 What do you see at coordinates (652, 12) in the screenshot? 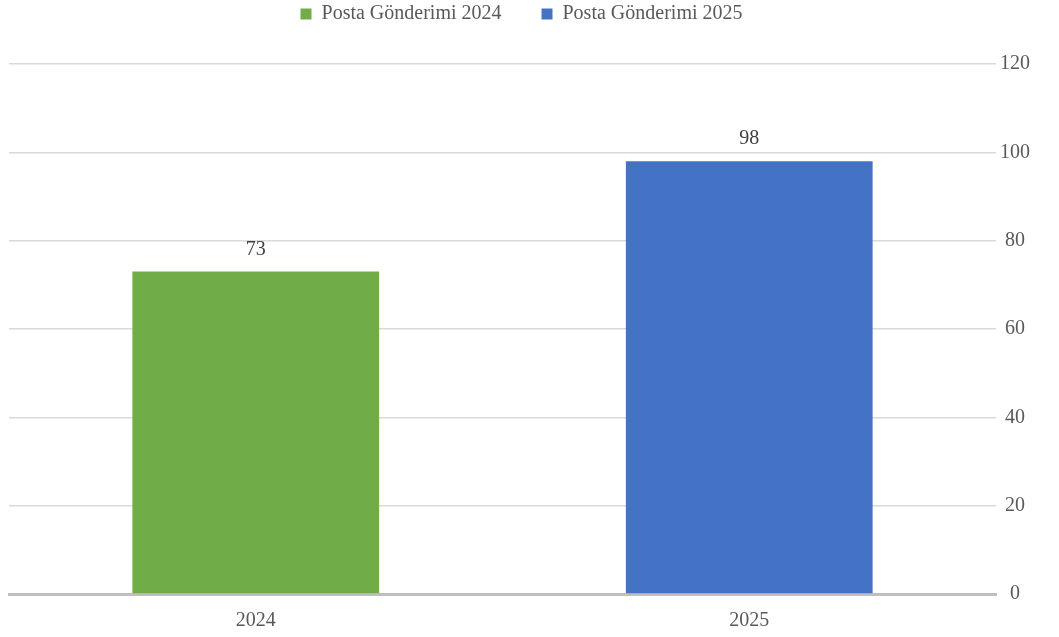
I see `legend-label: Posta Gönderimi 2025` at bounding box center [652, 12].